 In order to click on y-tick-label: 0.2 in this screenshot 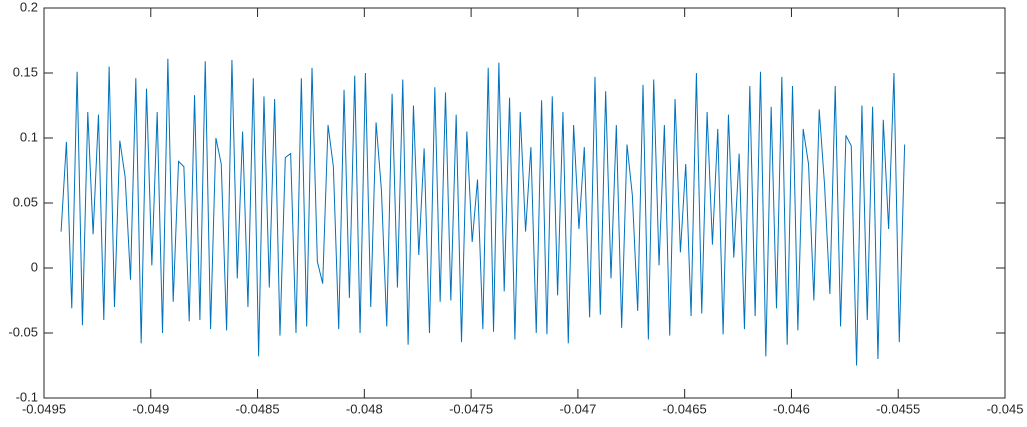, I will do `click(29, 7)`.